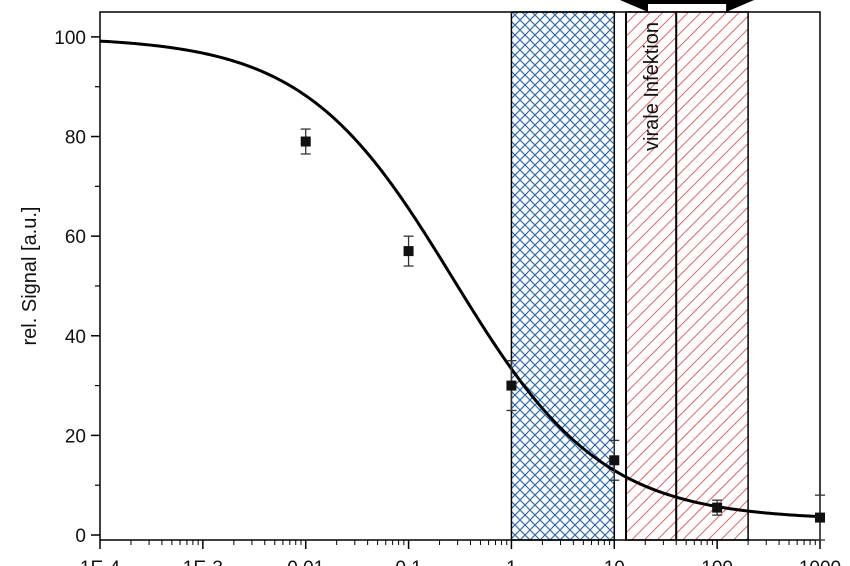 Image resolution: width=850 pixels, height=566 pixels. What do you see at coordinates (30, 276) in the screenshot?
I see `y-axis-label: rel. Signal [a.u.]` at bounding box center [30, 276].